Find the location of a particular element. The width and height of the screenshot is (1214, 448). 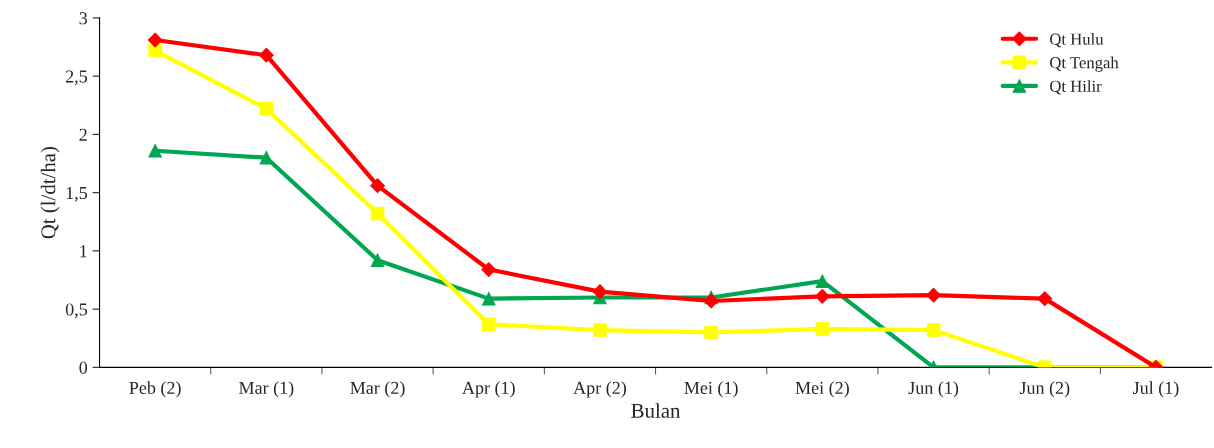

y-axis-title: Qt (l/dt/ha) is located at coordinates (50, 192).